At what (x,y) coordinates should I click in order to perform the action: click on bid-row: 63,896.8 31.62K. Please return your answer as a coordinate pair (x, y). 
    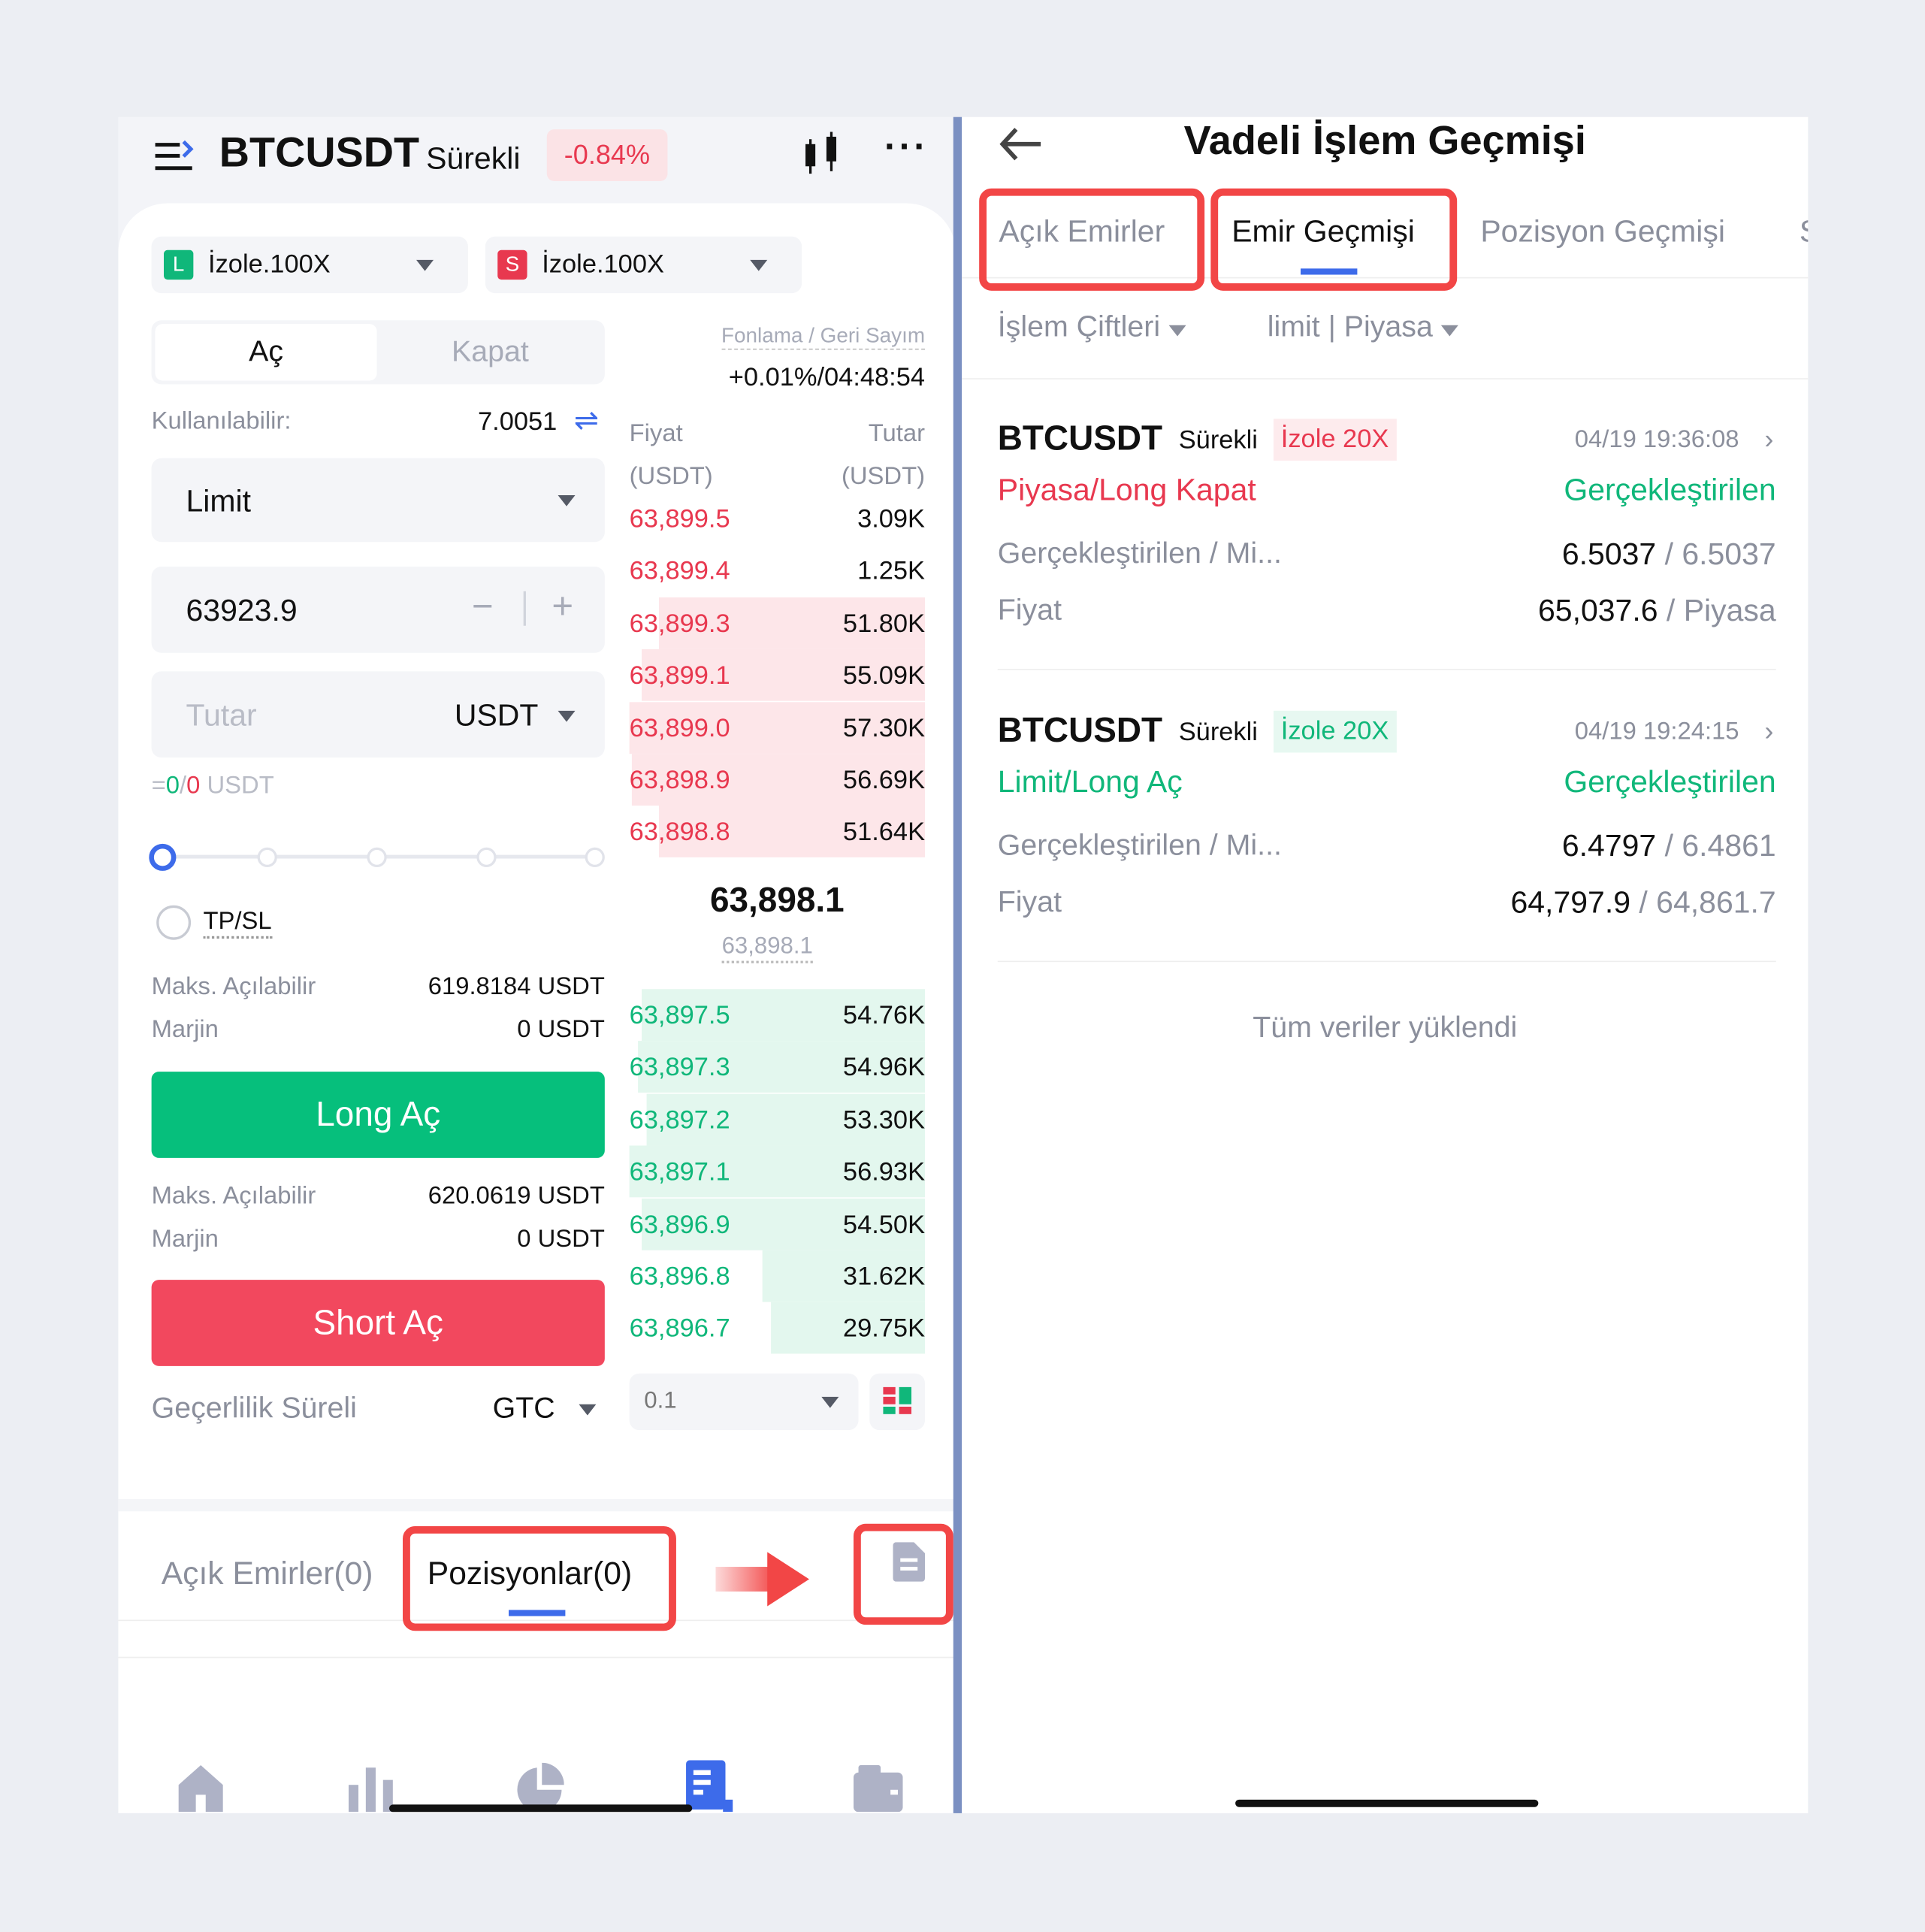
    Looking at the image, I should click on (778, 1276).